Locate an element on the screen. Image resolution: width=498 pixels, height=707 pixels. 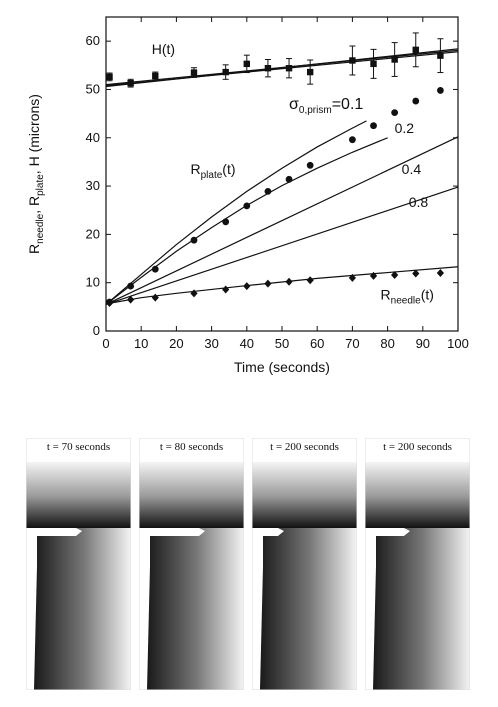
y-tick-label: 40 is located at coordinates (93, 137).